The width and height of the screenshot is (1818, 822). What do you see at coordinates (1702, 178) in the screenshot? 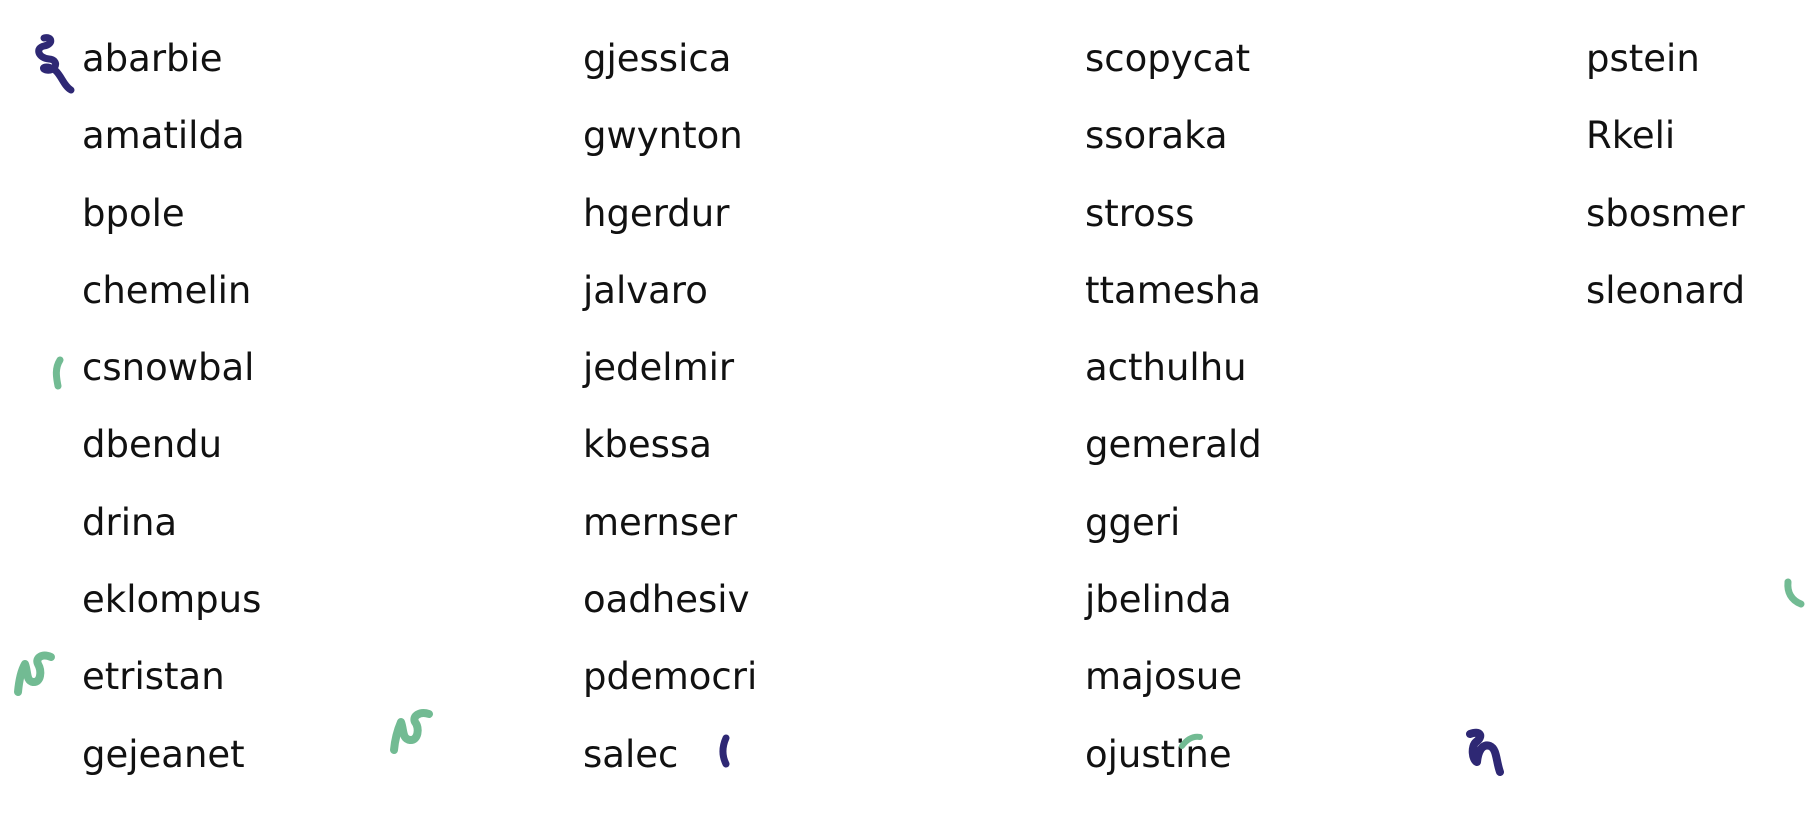
I see `name-column-4: pstein Rkeli sbosmer sleonard` at bounding box center [1702, 178].